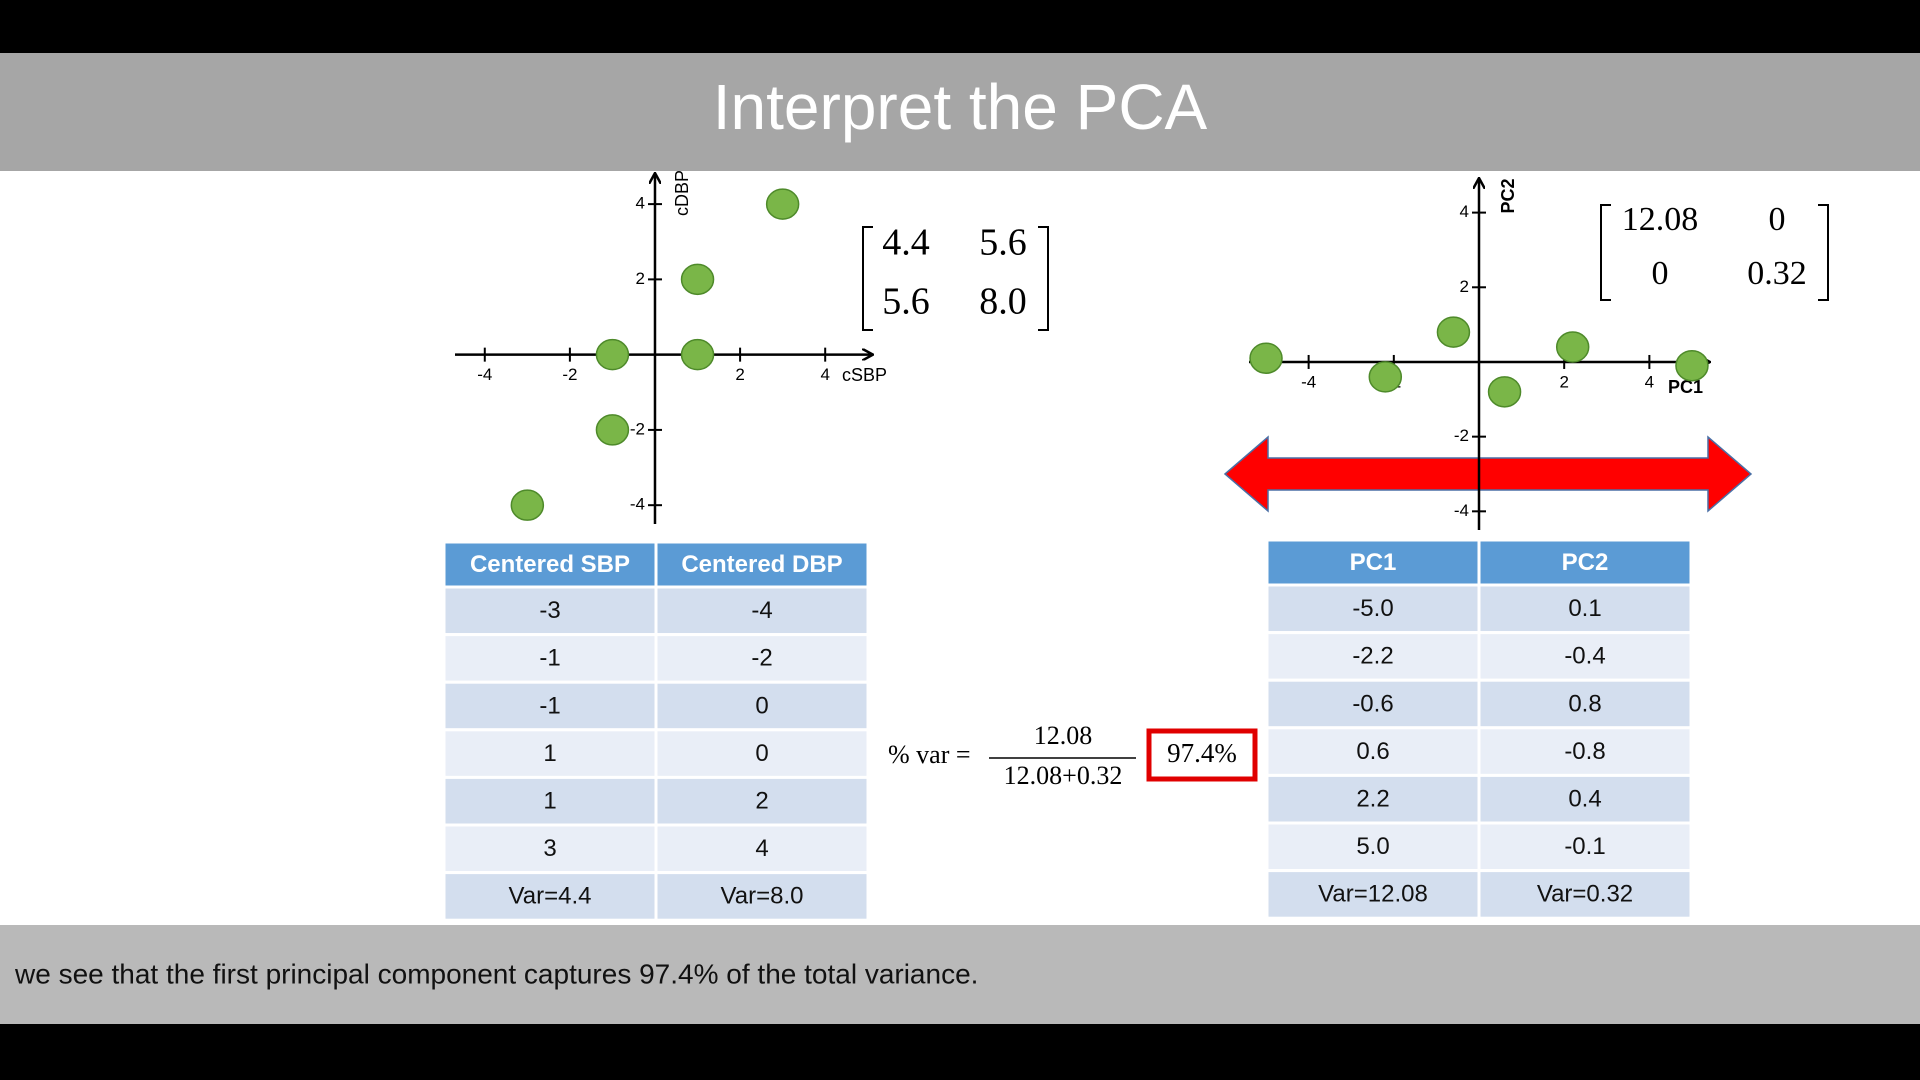 This screenshot has width=1920, height=1080. I want to click on table-header-text: Centered SBP, so click(550, 564).